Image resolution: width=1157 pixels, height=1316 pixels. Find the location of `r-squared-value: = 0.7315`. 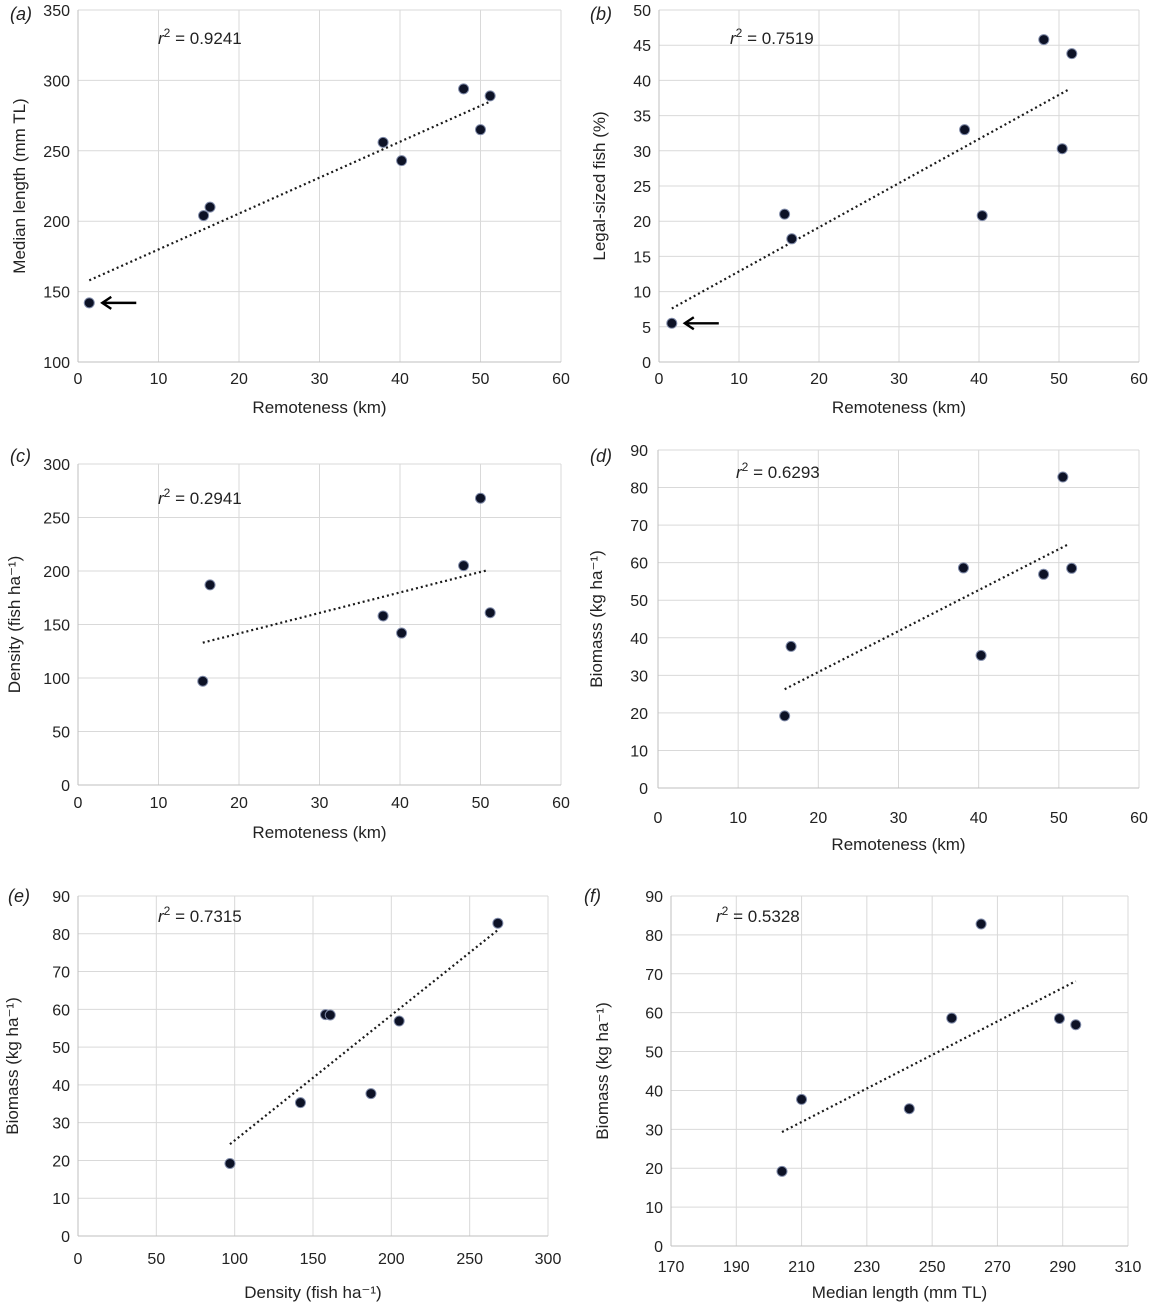

r-squared-value: = 0.7315 is located at coordinates (205, 916).